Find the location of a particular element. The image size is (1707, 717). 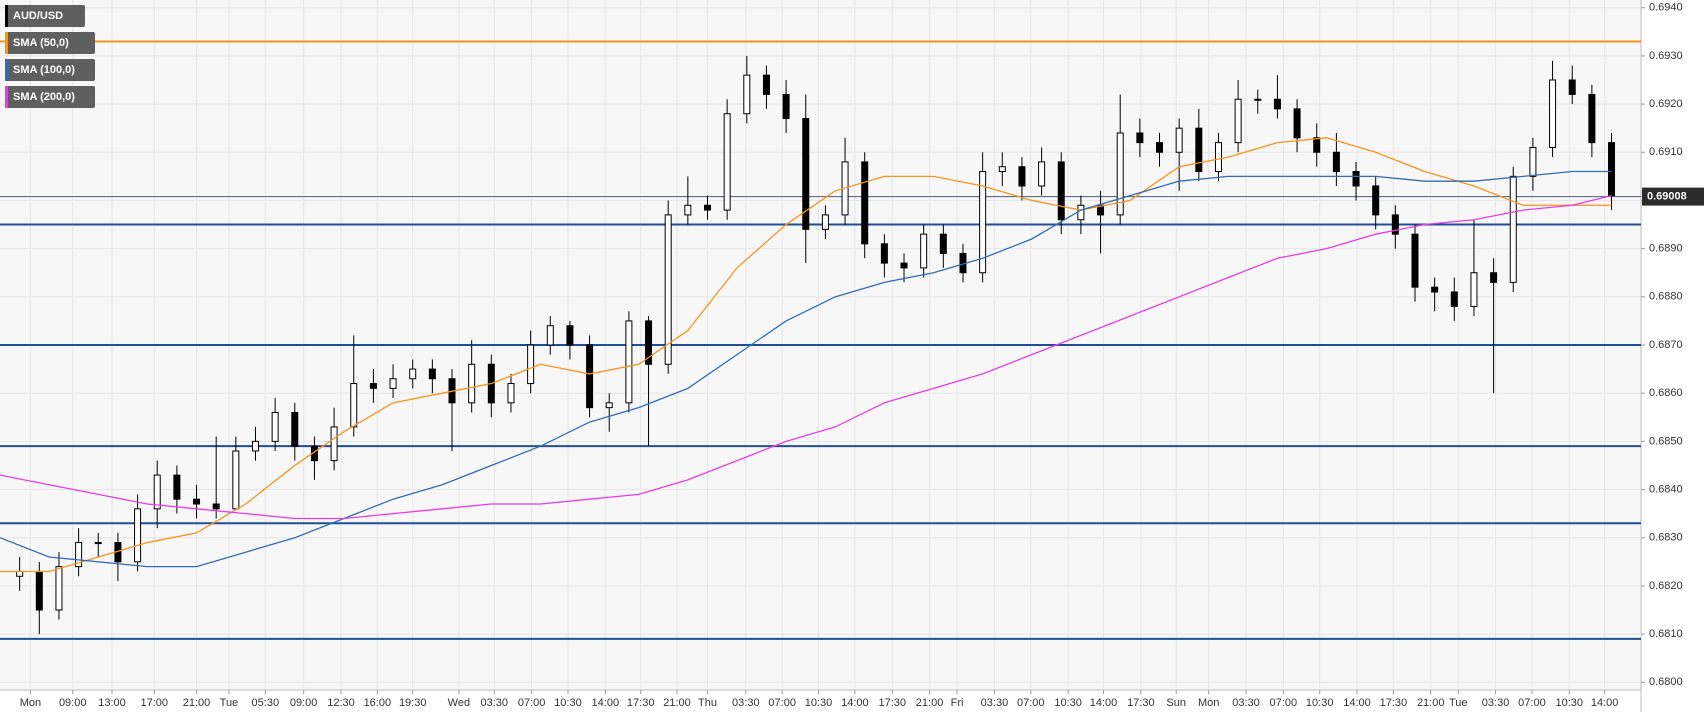

legend-label: AUD/USD is located at coordinates (38, 16).